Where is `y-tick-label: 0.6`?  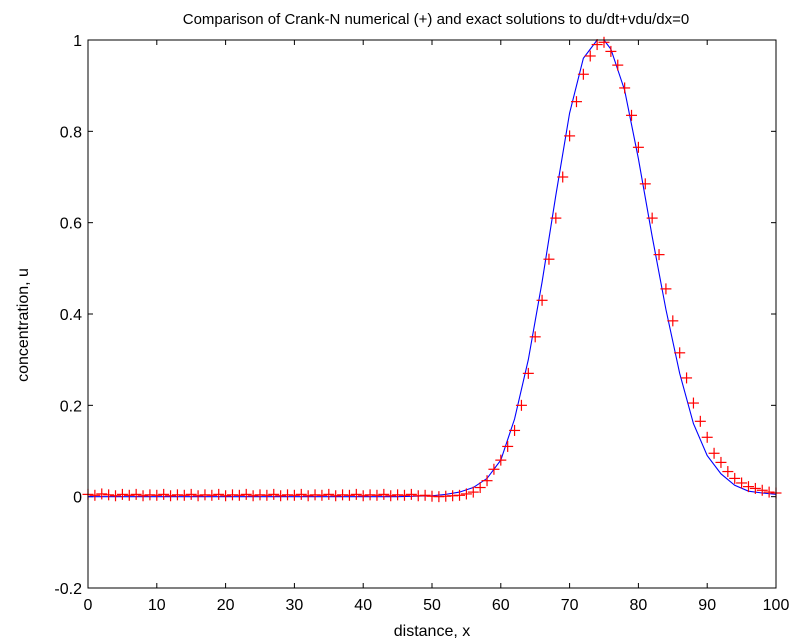
y-tick-label: 0.6 is located at coordinates (71, 224).